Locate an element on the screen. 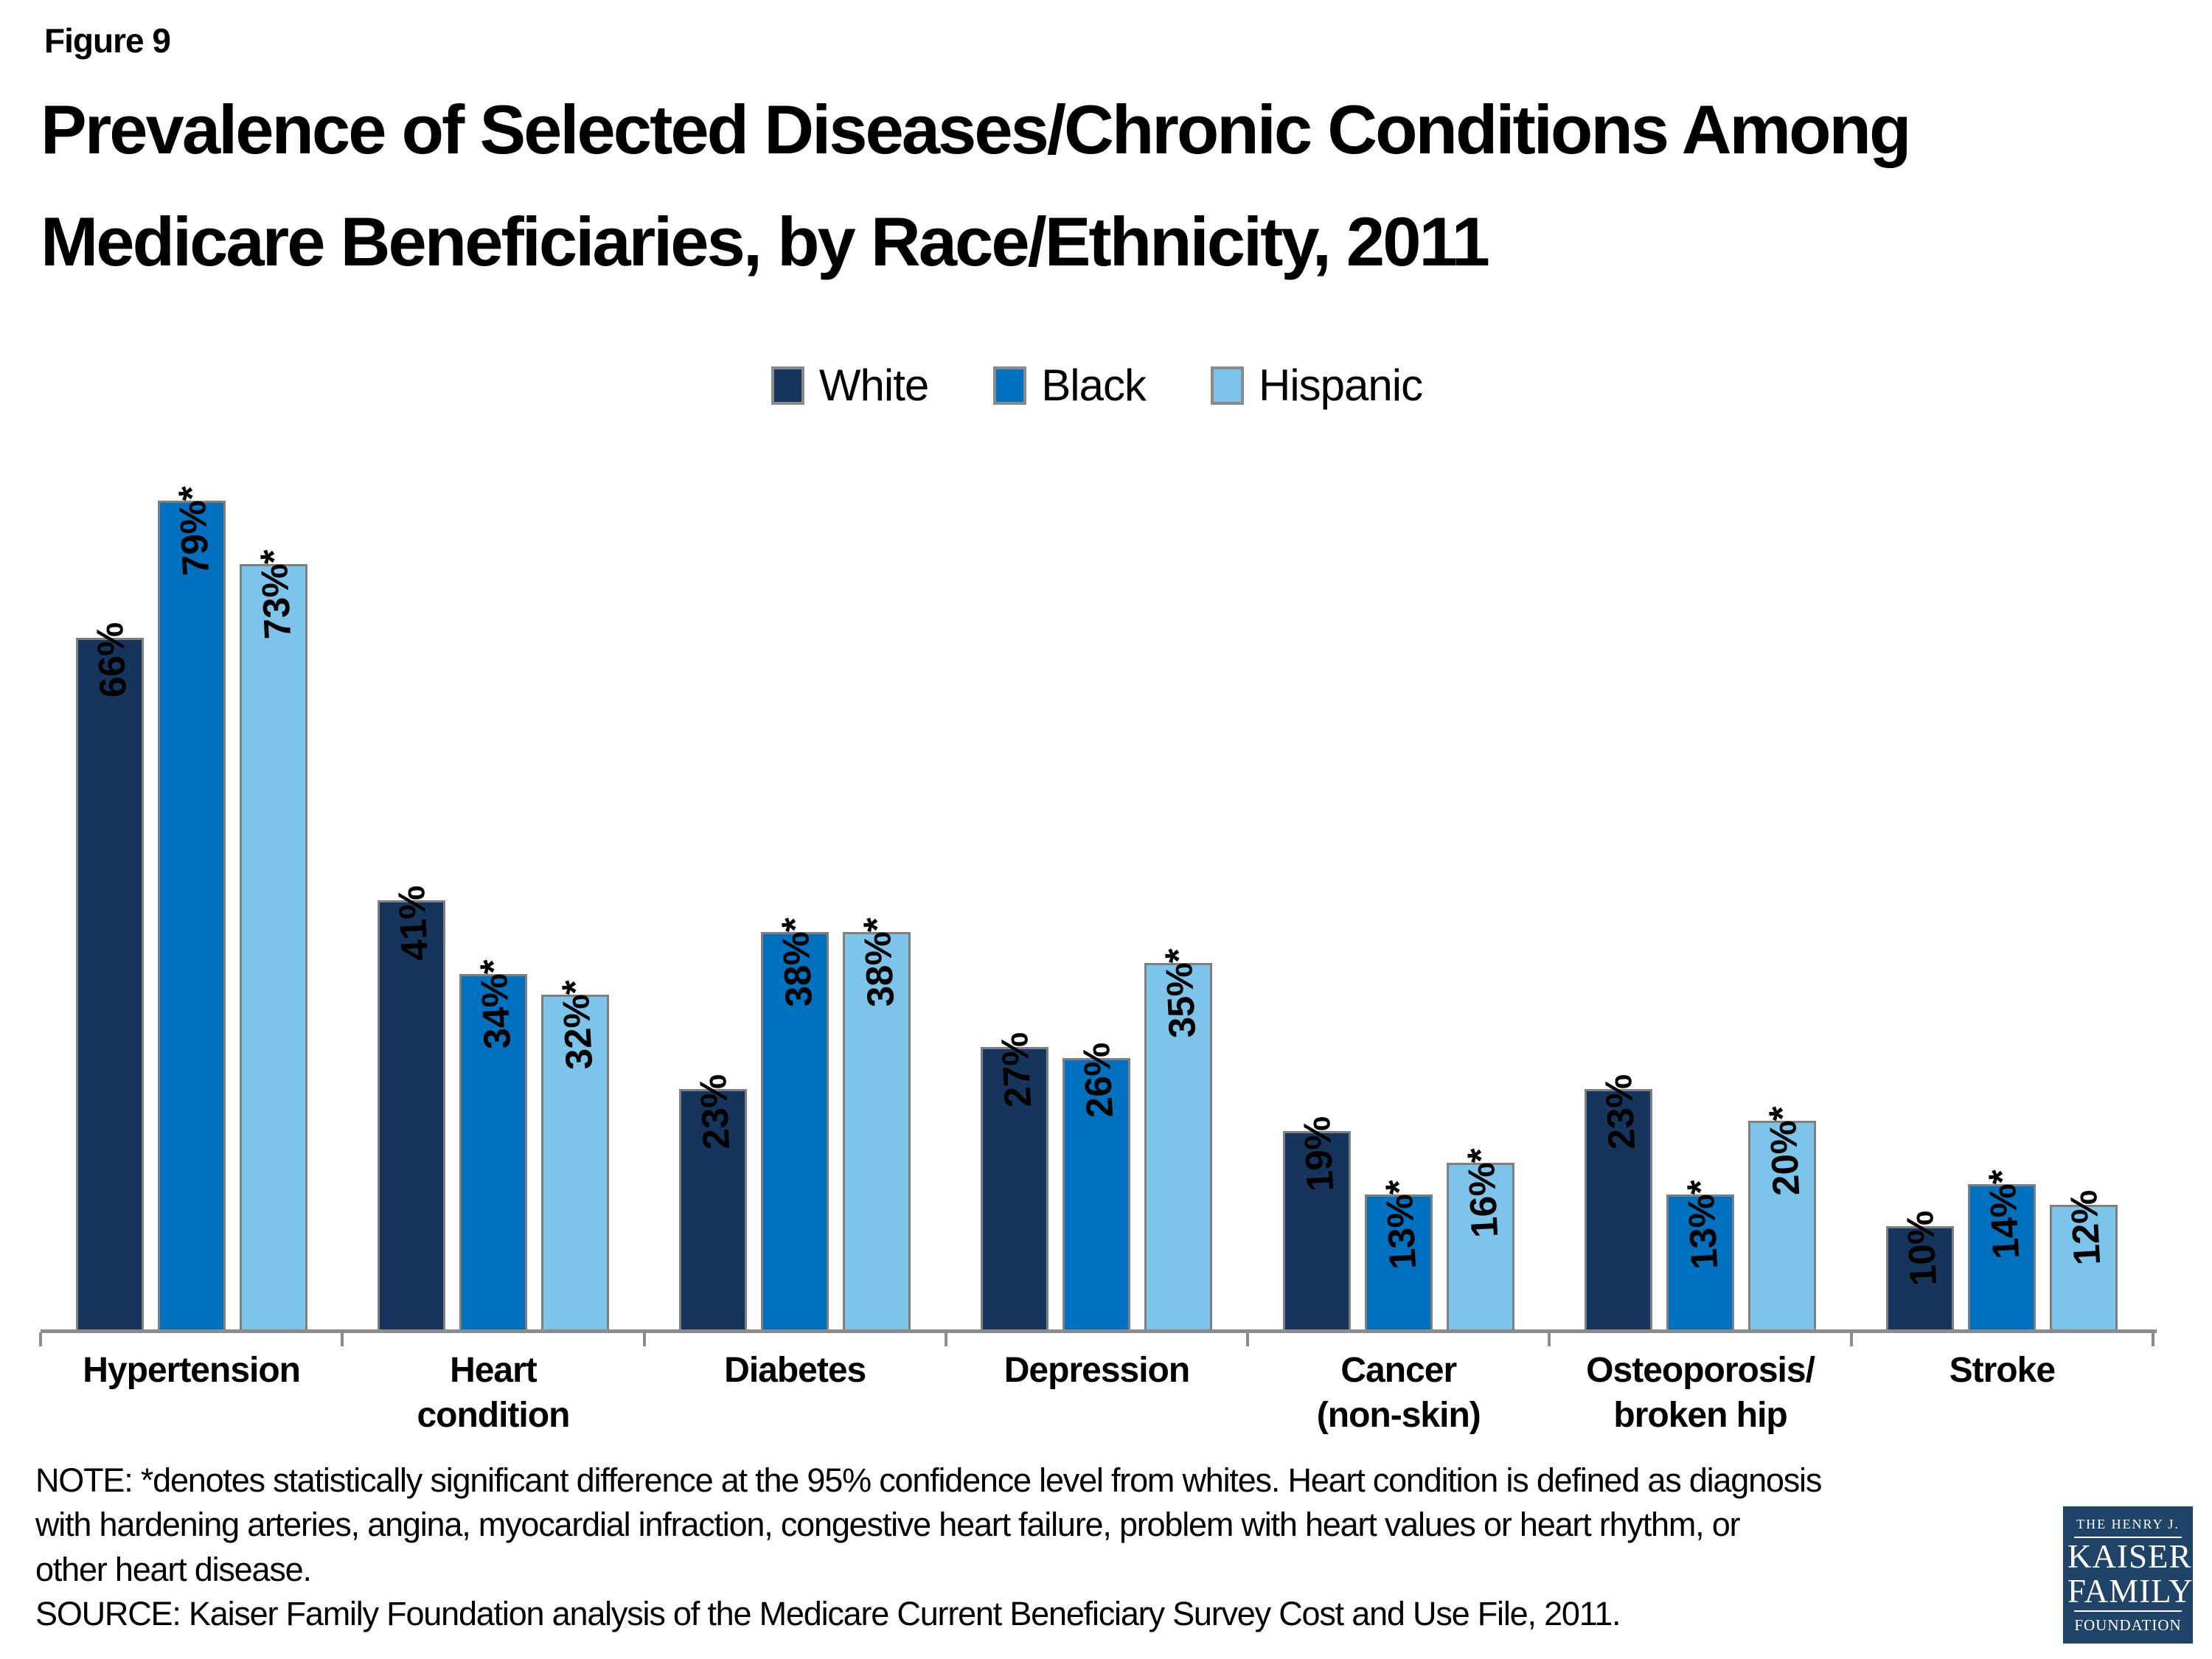 This screenshot has width=2212, height=1659. bar-group-6: 10% 14%* 12% is located at coordinates (2002, 910).